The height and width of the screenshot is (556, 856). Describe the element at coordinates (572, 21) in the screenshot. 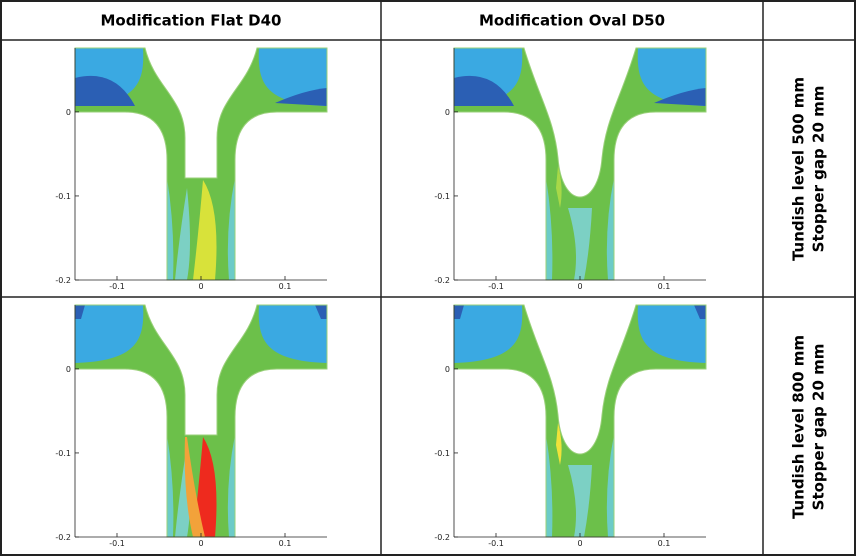

I see `column-header: Modification Oval D50` at that location.